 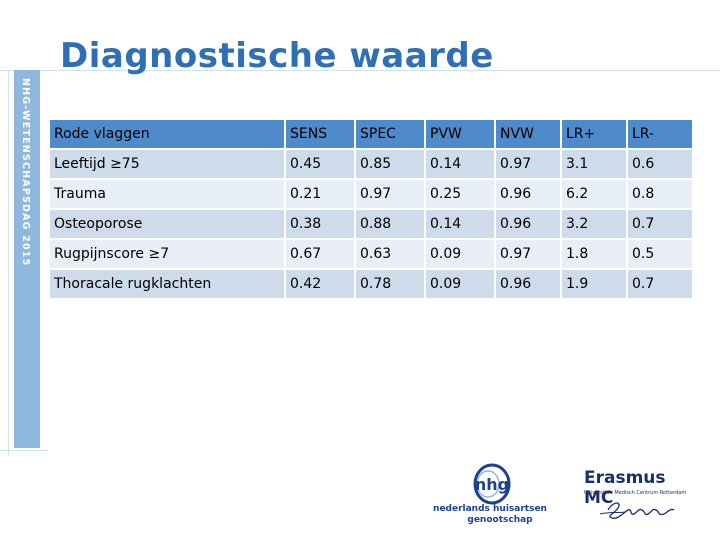 What do you see at coordinates (320, 194) in the screenshot?
I see `table-cell: 0.21` at bounding box center [320, 194].